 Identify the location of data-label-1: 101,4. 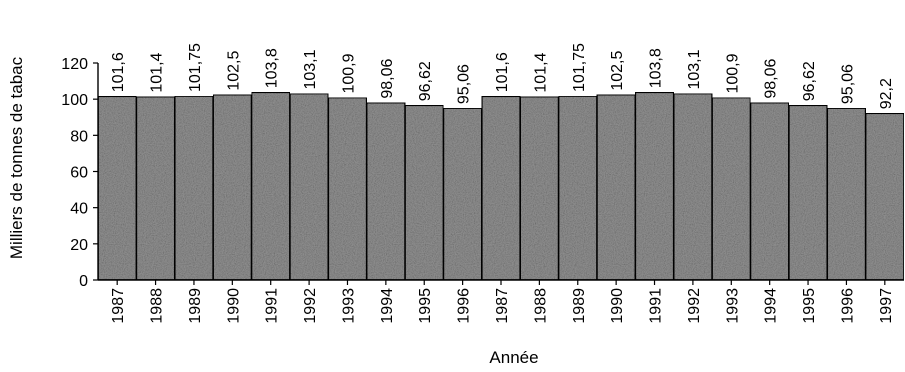
(157, 72).